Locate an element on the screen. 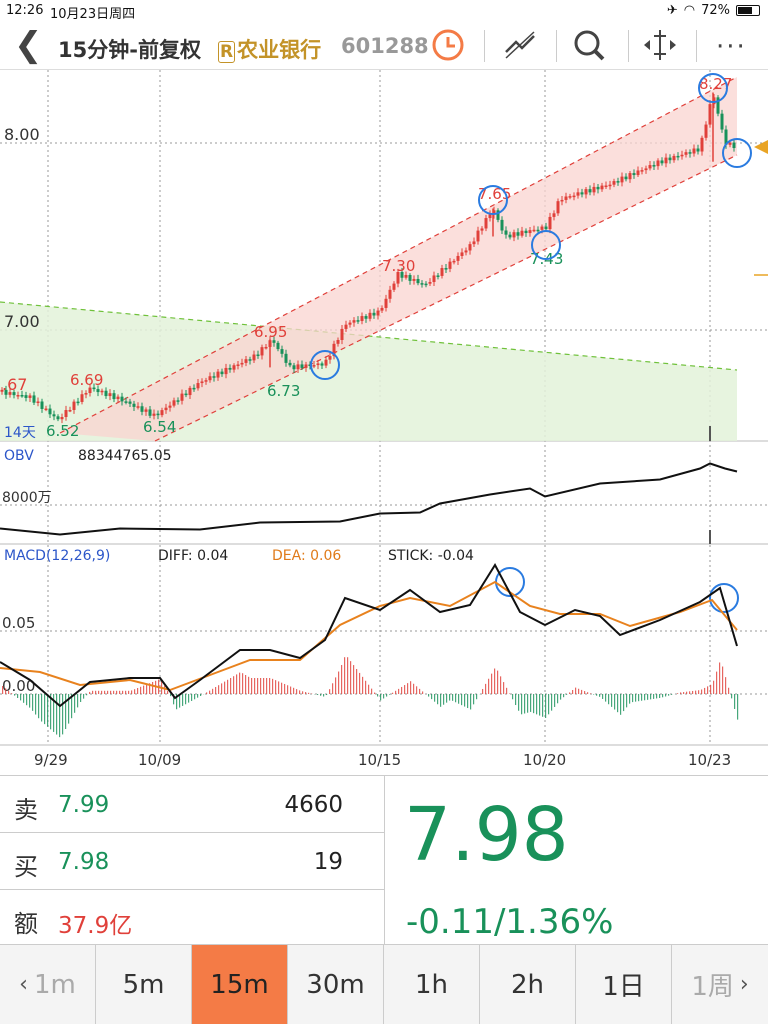 The image size is (768, 1024). tab-30m: 30m is located at coordinates (336, 984).